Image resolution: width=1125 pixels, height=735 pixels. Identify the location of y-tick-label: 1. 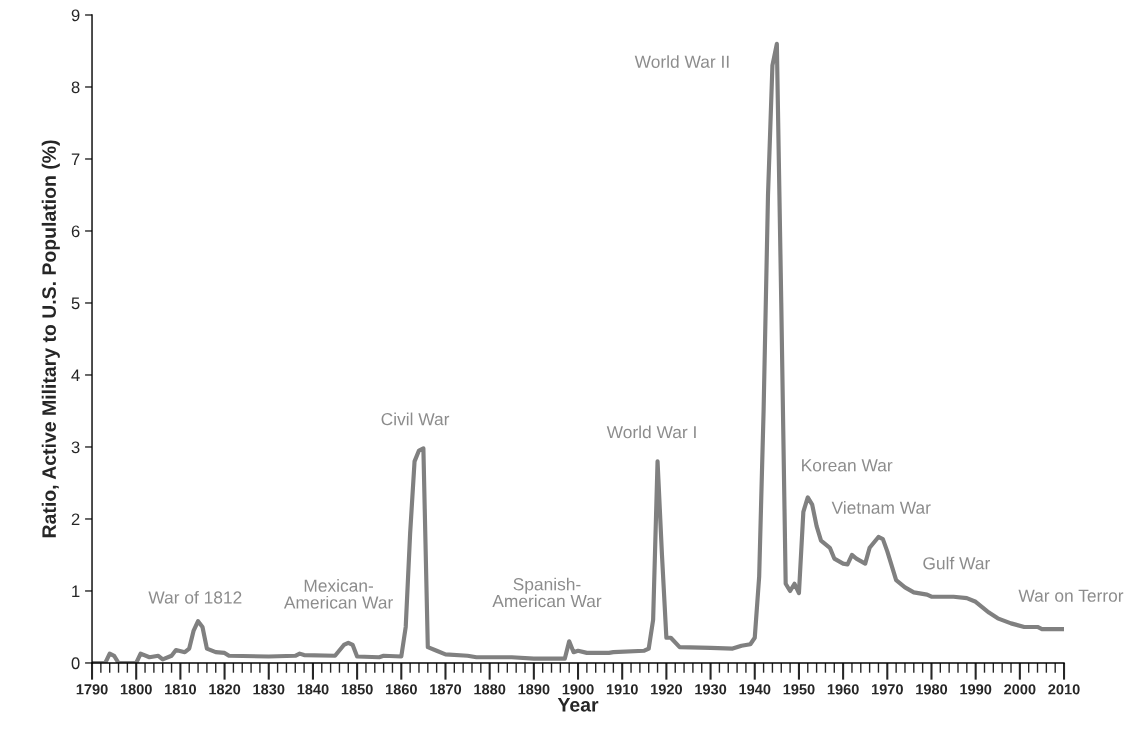
(76, 591).